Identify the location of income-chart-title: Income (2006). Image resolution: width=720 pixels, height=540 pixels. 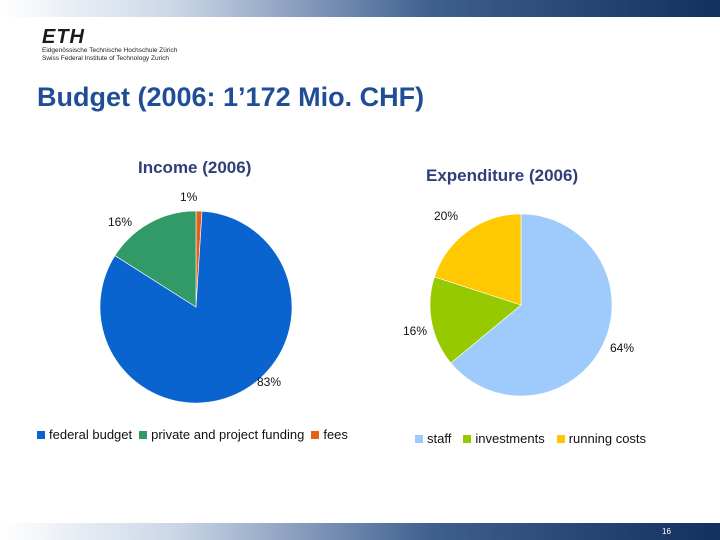
(195, 167).